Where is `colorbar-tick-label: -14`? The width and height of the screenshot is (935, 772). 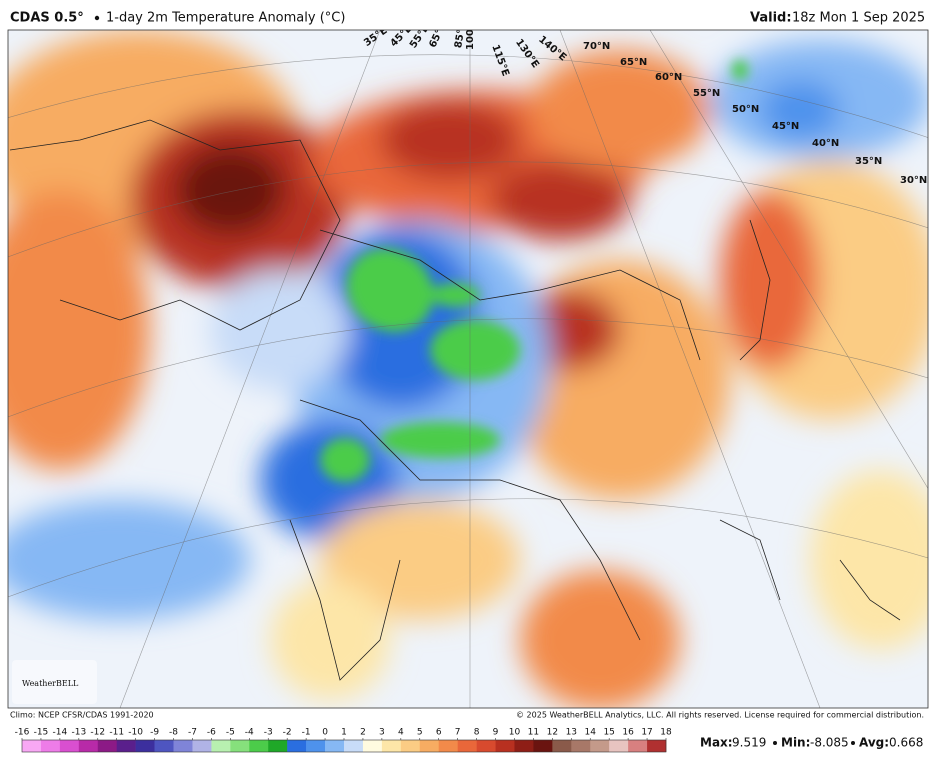 colorbar-tick-label: -14 is located at coordinates (60, 733).